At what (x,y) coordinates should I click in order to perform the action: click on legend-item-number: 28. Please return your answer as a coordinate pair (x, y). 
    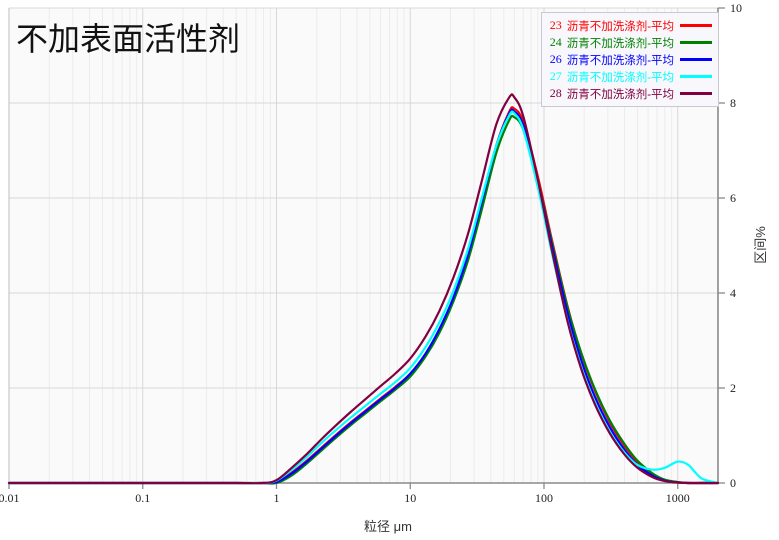
    Looking at the image, I should click on (555, 93).